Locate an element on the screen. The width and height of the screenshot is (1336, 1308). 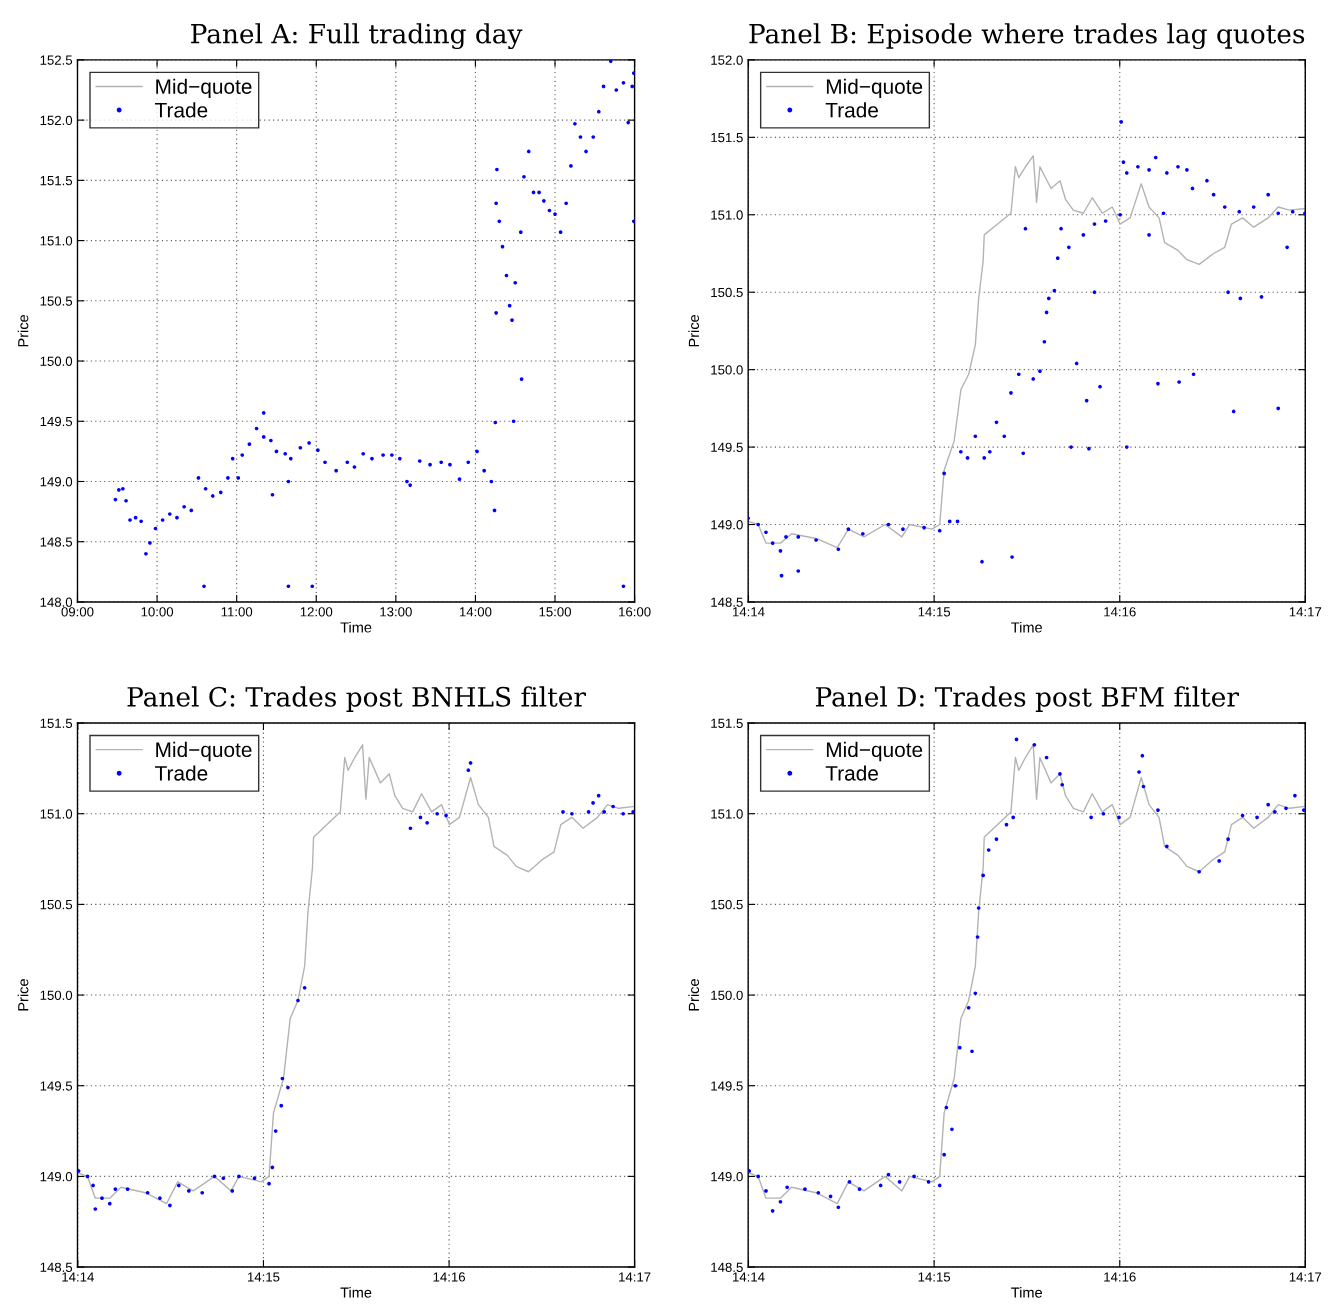
chart-title: Panel D: Trades post BFM filter is located at coordinates (1027, 699).